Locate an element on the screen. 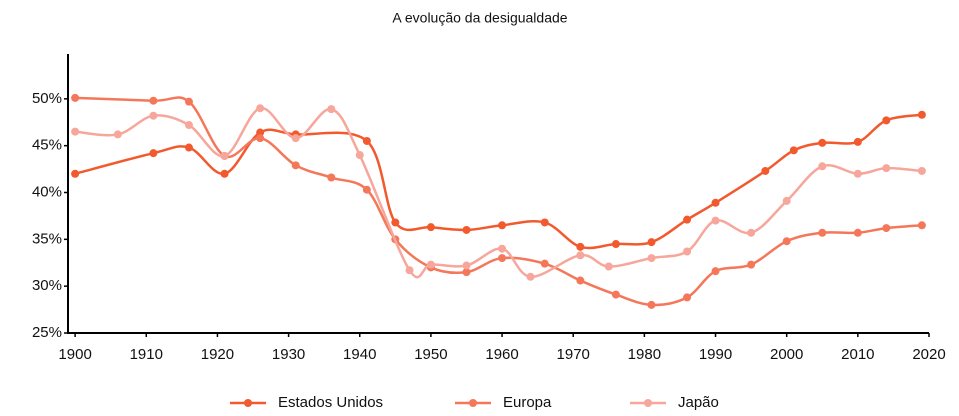 This screenshot has height=416, width=959. x-tick-label: 1970 is located at coordinates (573, 354).